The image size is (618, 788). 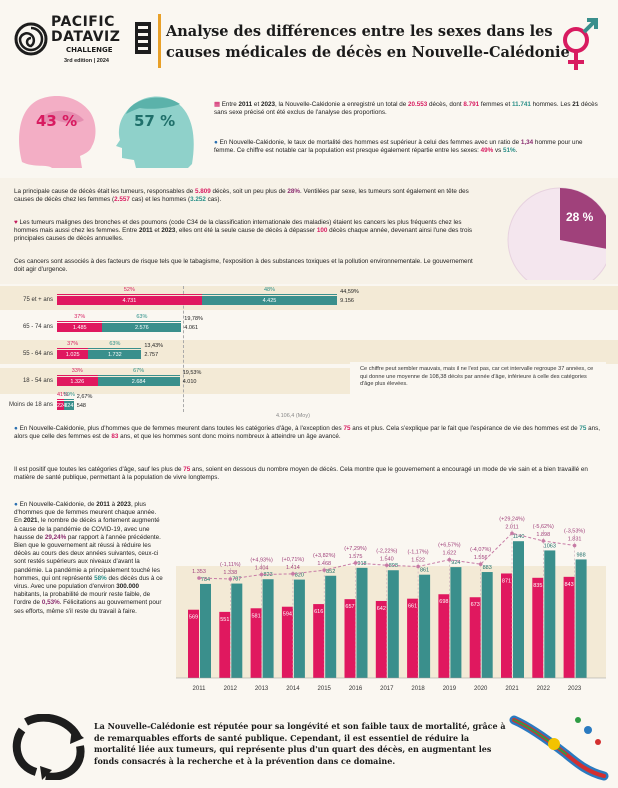 What do you see at coordinates (122, 200) in the screenshot?
I see `tumour-female: 2.557` at bounding box center [122, 200].